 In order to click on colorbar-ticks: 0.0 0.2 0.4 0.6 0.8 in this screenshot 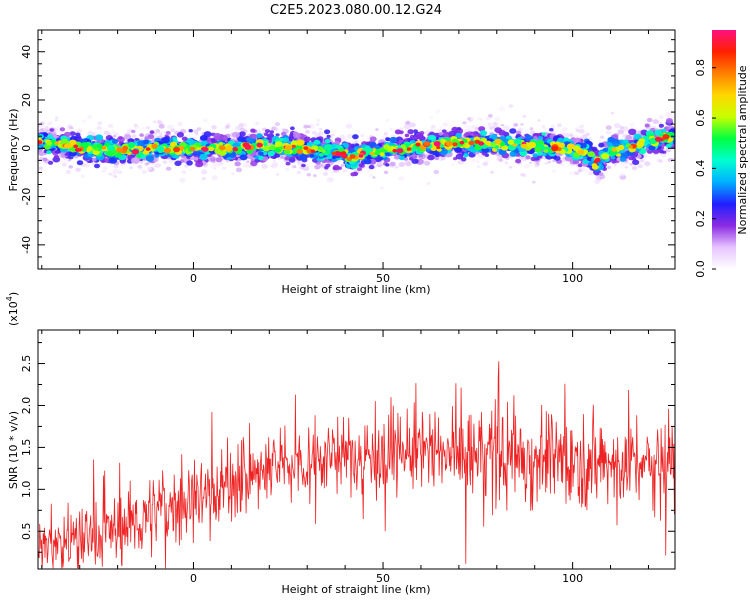, I will do `click(705, 168)`.